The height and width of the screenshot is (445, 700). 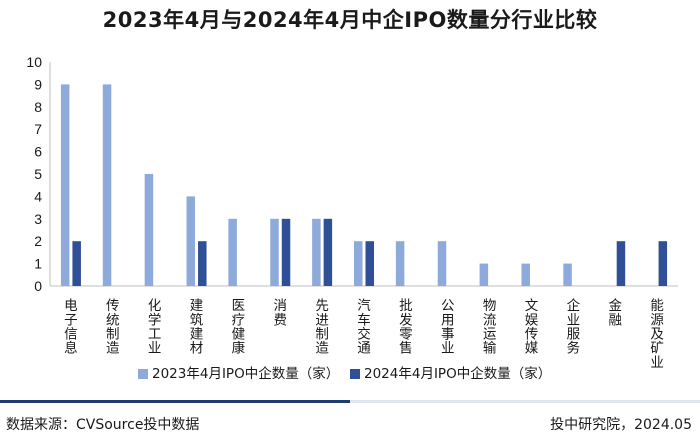 What do you see at coordinates (155, 327) in the screenshot?
I see `x-tick-label: 化学工业` at bounding box center [155, 327].